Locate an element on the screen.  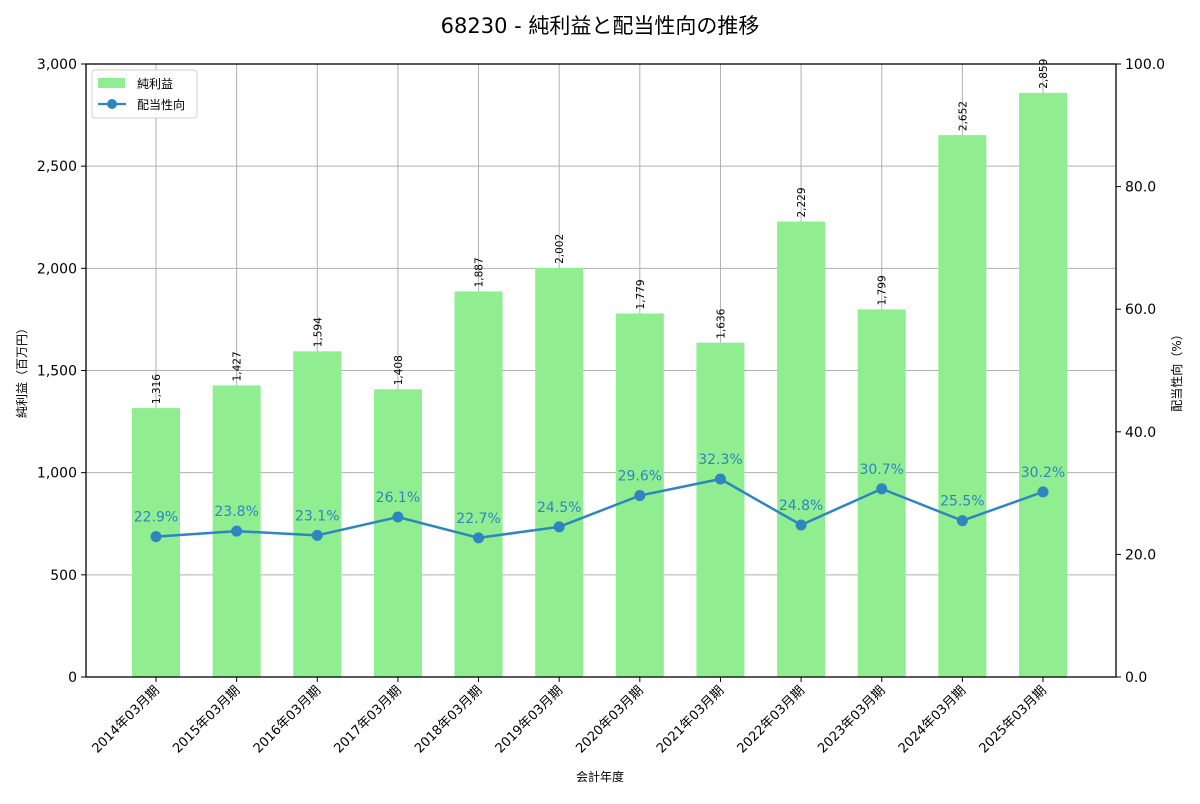
bar-value-label: 2,002 is located at coordinates (560, 249).